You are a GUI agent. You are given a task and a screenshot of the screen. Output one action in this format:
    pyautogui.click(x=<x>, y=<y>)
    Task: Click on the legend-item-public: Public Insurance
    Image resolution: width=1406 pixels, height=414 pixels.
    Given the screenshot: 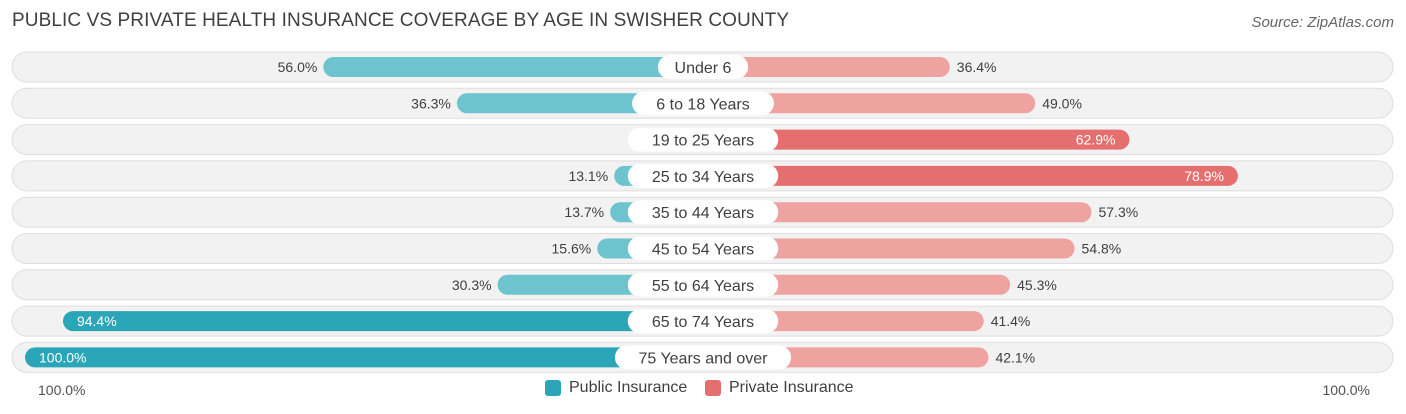 What is the action you would take?
    pyautogui.click(x=616, y=388)
    